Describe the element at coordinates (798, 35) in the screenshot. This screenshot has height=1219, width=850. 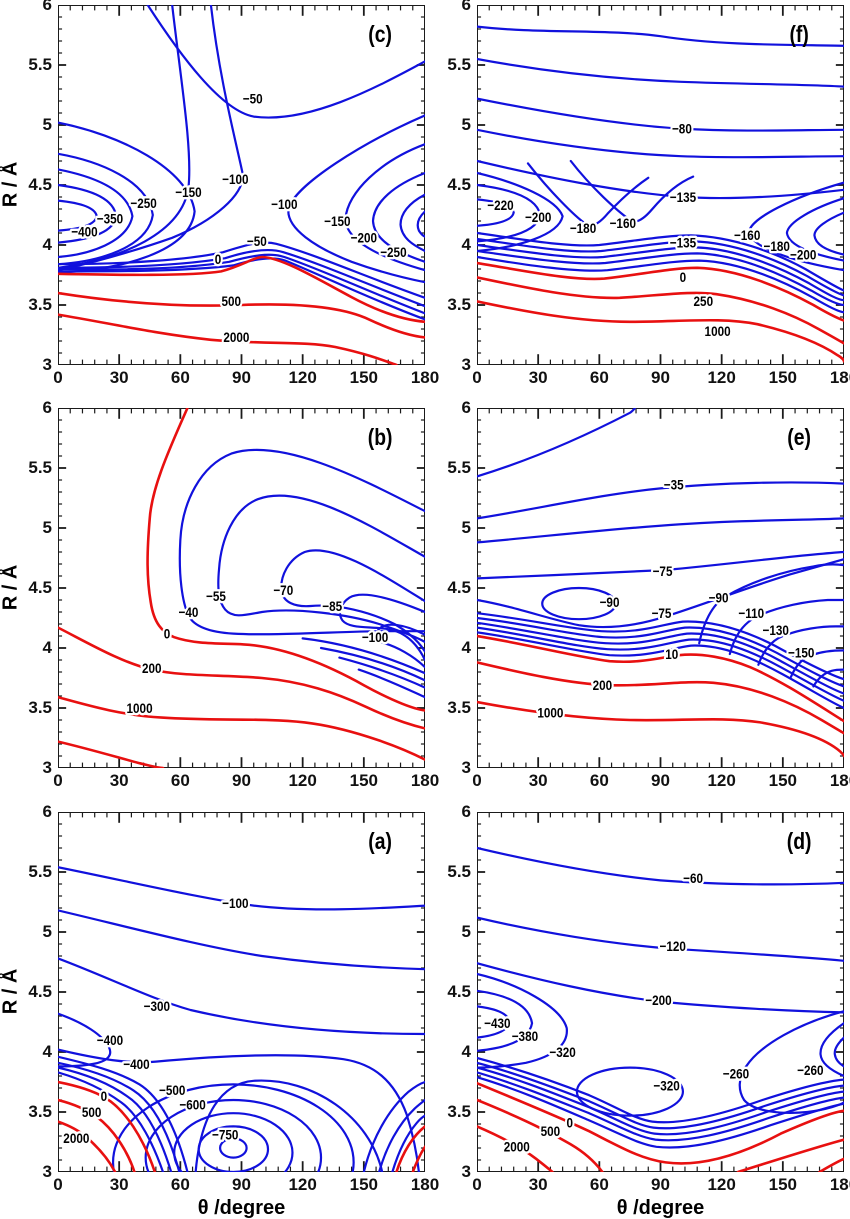
I see `panel-label-f: (f)` at that location.